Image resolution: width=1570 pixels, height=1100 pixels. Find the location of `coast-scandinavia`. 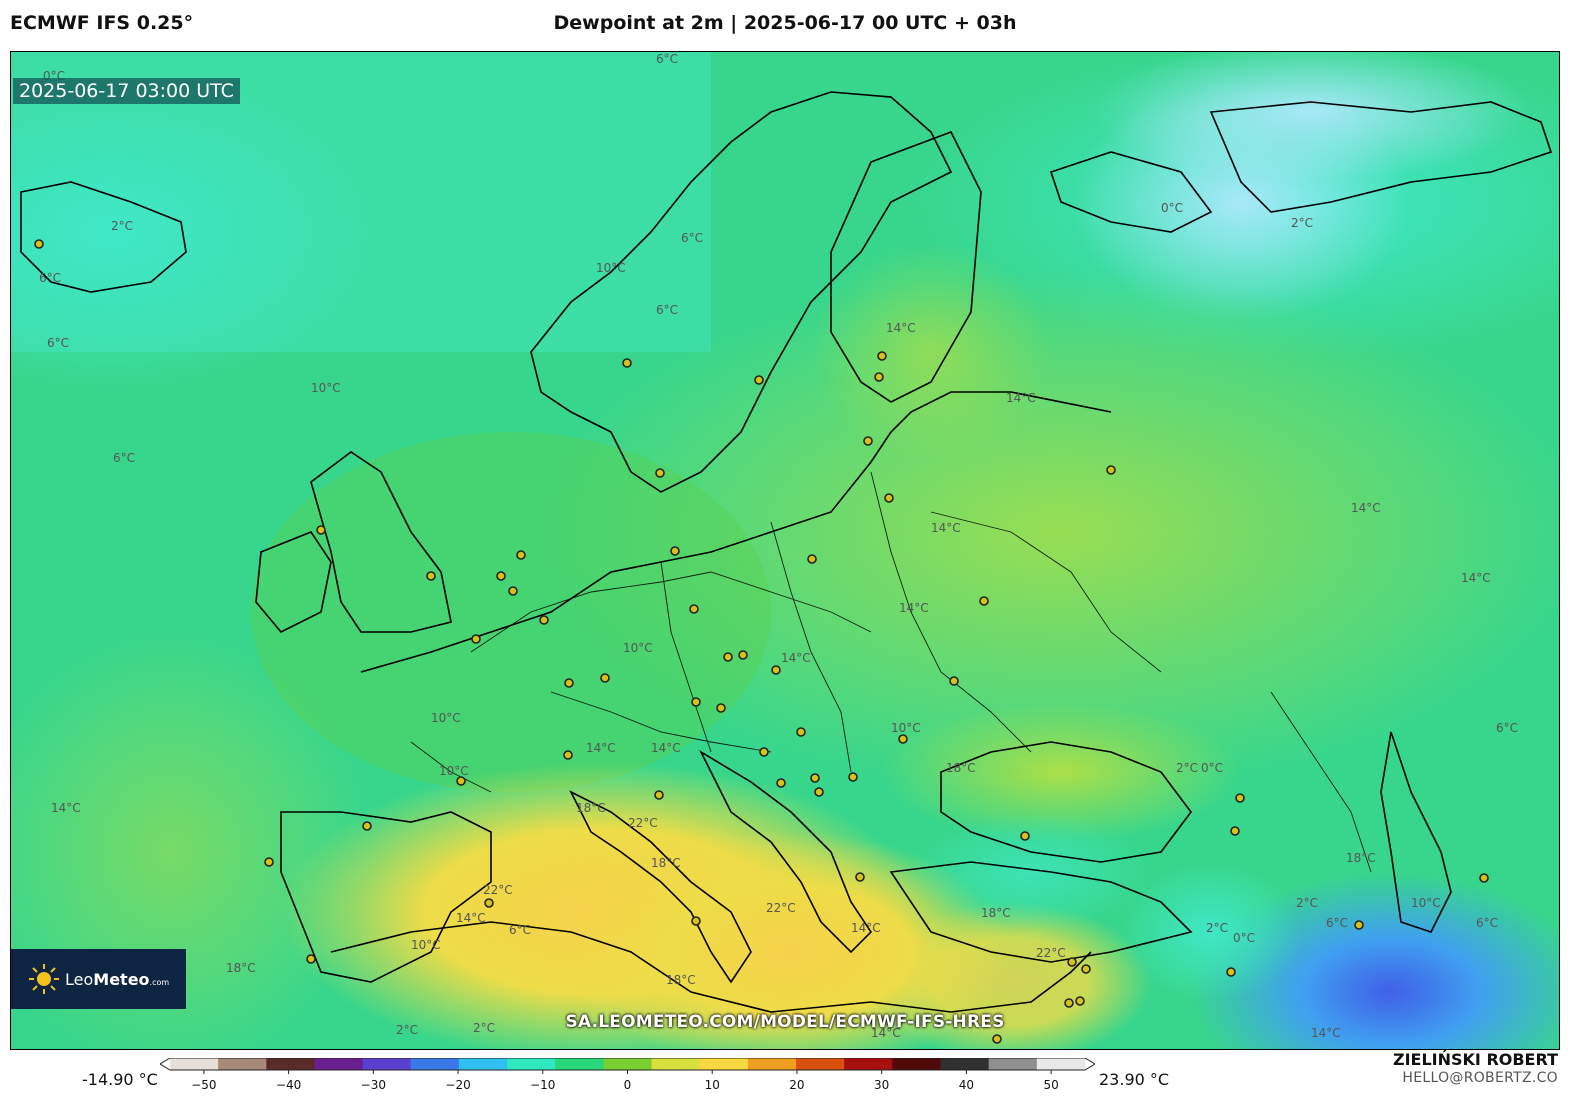

coast-scandinavia is located at coordinates (741, 292).